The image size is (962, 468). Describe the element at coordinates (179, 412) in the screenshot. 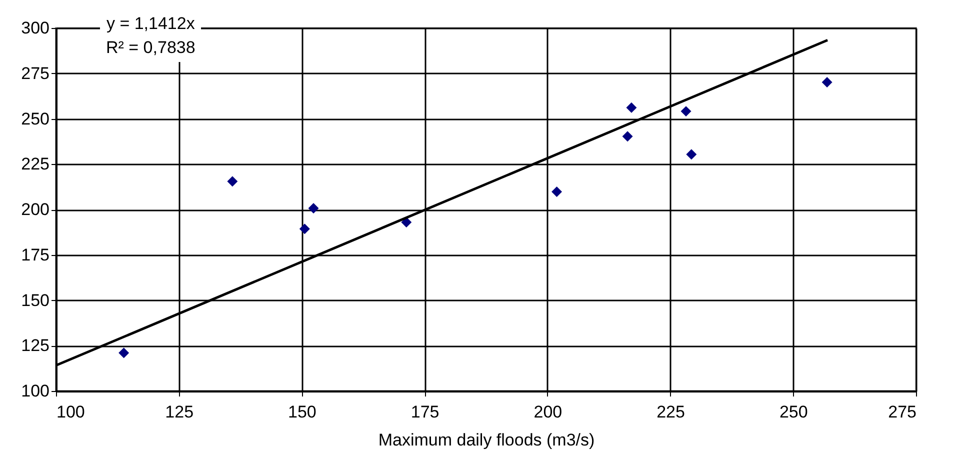

I see `x-tick-label: 125` at that location.